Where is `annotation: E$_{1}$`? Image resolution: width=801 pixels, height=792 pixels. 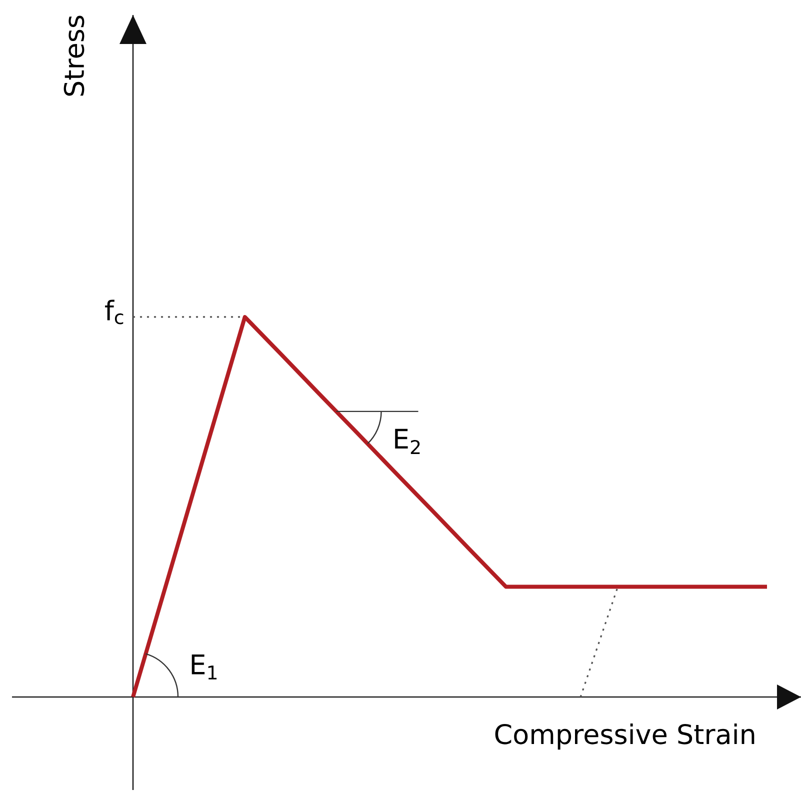
annotation: E$_{1}$ is located at coordinates (204, 667).